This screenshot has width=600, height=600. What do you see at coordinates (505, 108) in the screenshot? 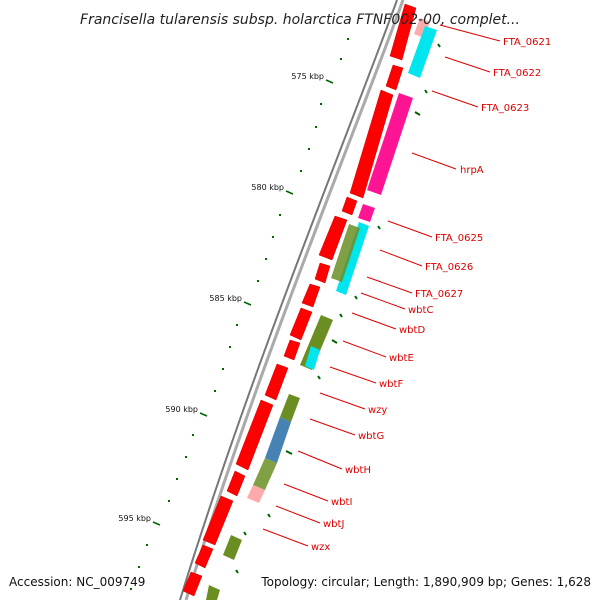
I see `gene-label-fta-0623: FTA_0623` at bounding box center [505, 108].